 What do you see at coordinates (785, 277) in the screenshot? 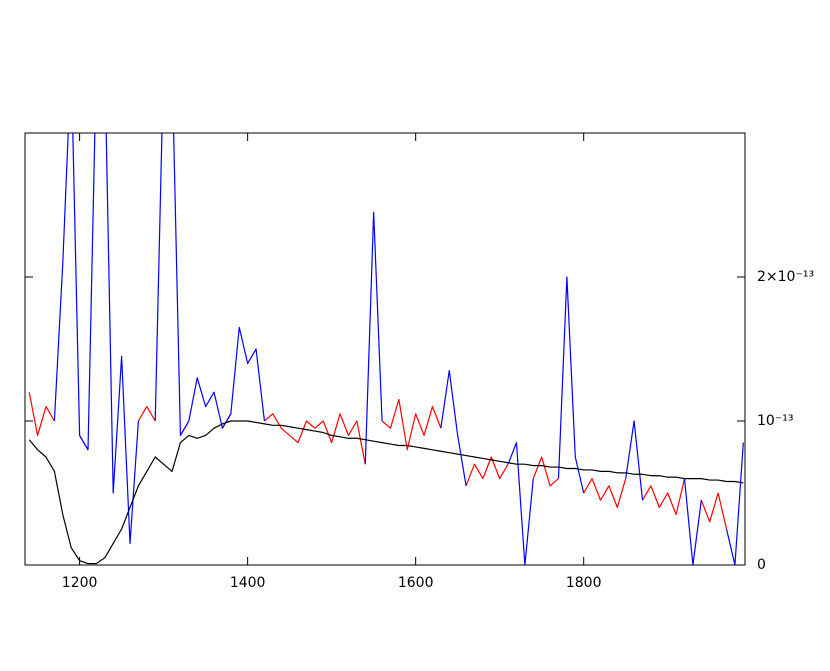
I see `y-tick-label: 2×10⁻¹³` at bounding box center [785, 277].